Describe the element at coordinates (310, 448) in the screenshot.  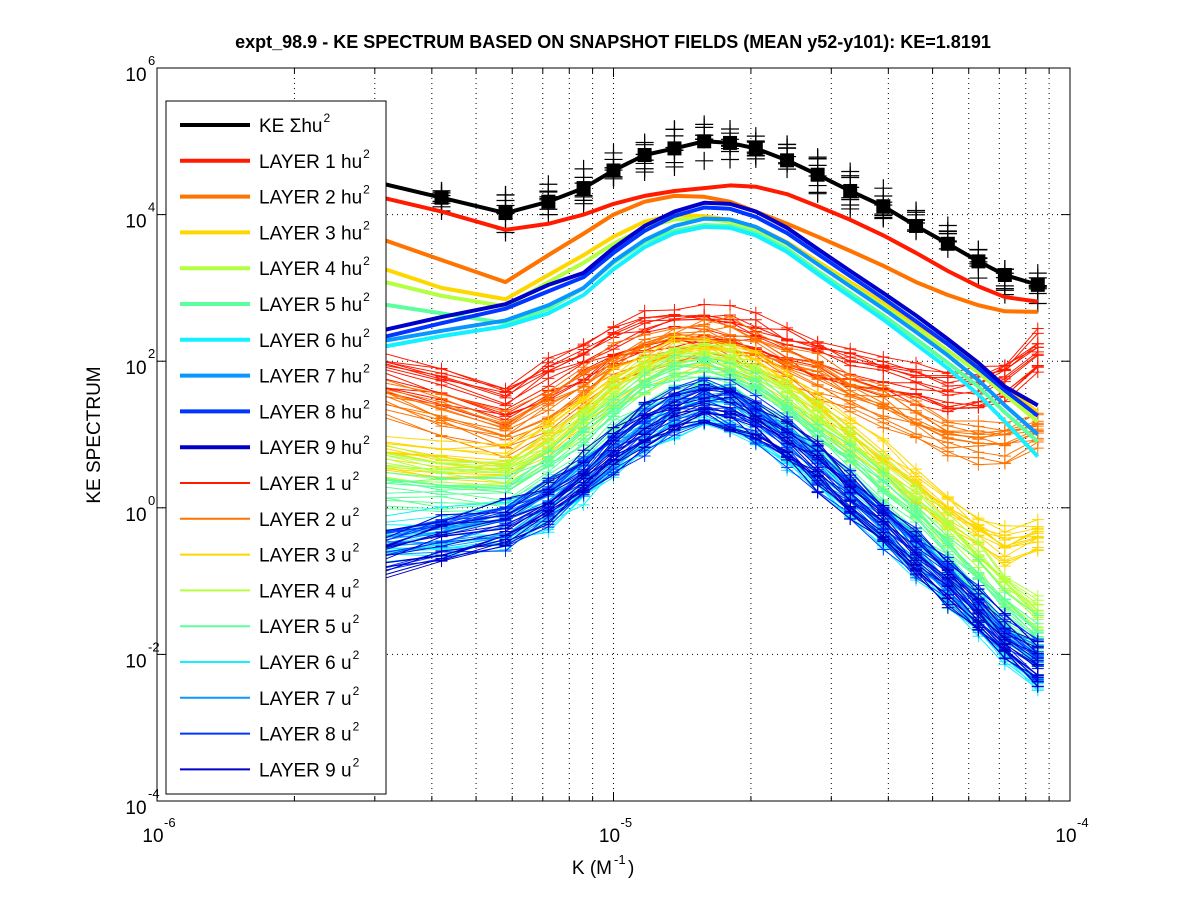
I see `legend-label: LAYER 9 hu` at that location.